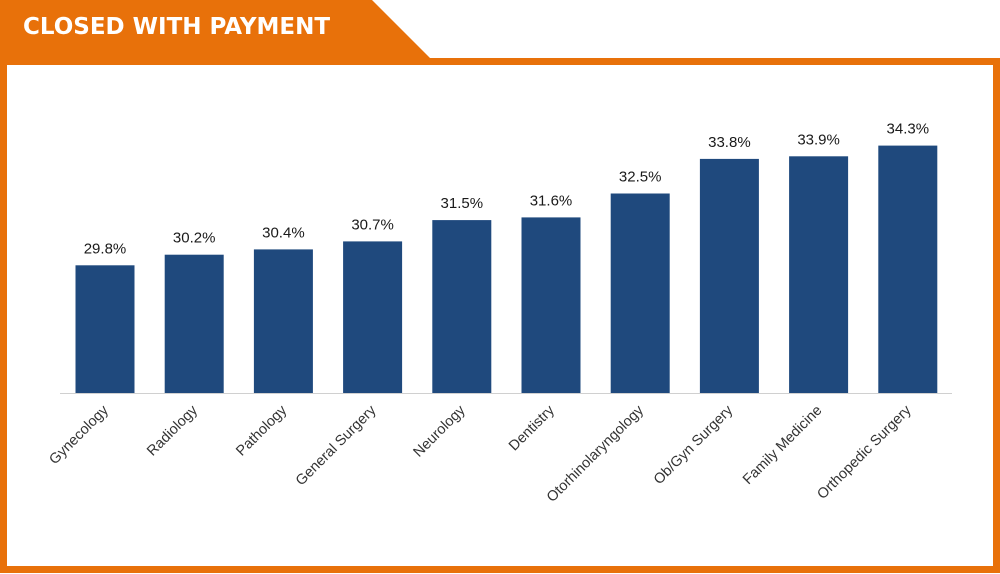 The image size is (1000, 574). Describe the element at coordinates (177, 27) in the screenshot. I see `page-title: CLOSED WITH PAYMENT` at that location.